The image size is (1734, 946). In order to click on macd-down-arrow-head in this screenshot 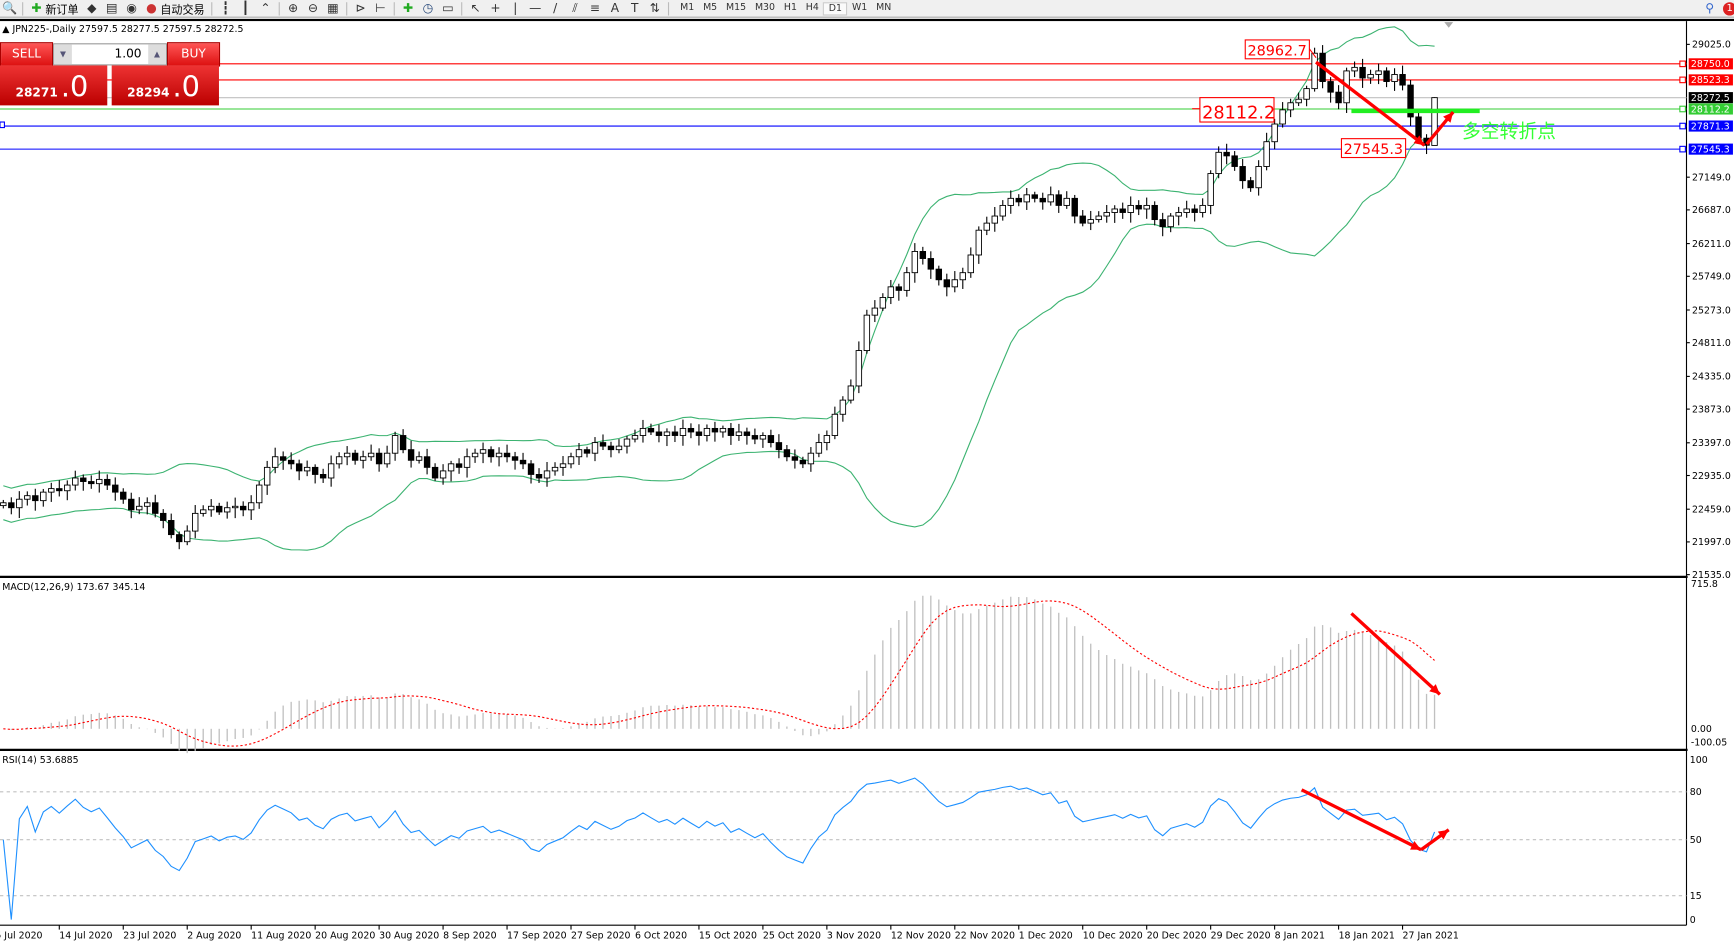, I will do `click(1434, 689)`.